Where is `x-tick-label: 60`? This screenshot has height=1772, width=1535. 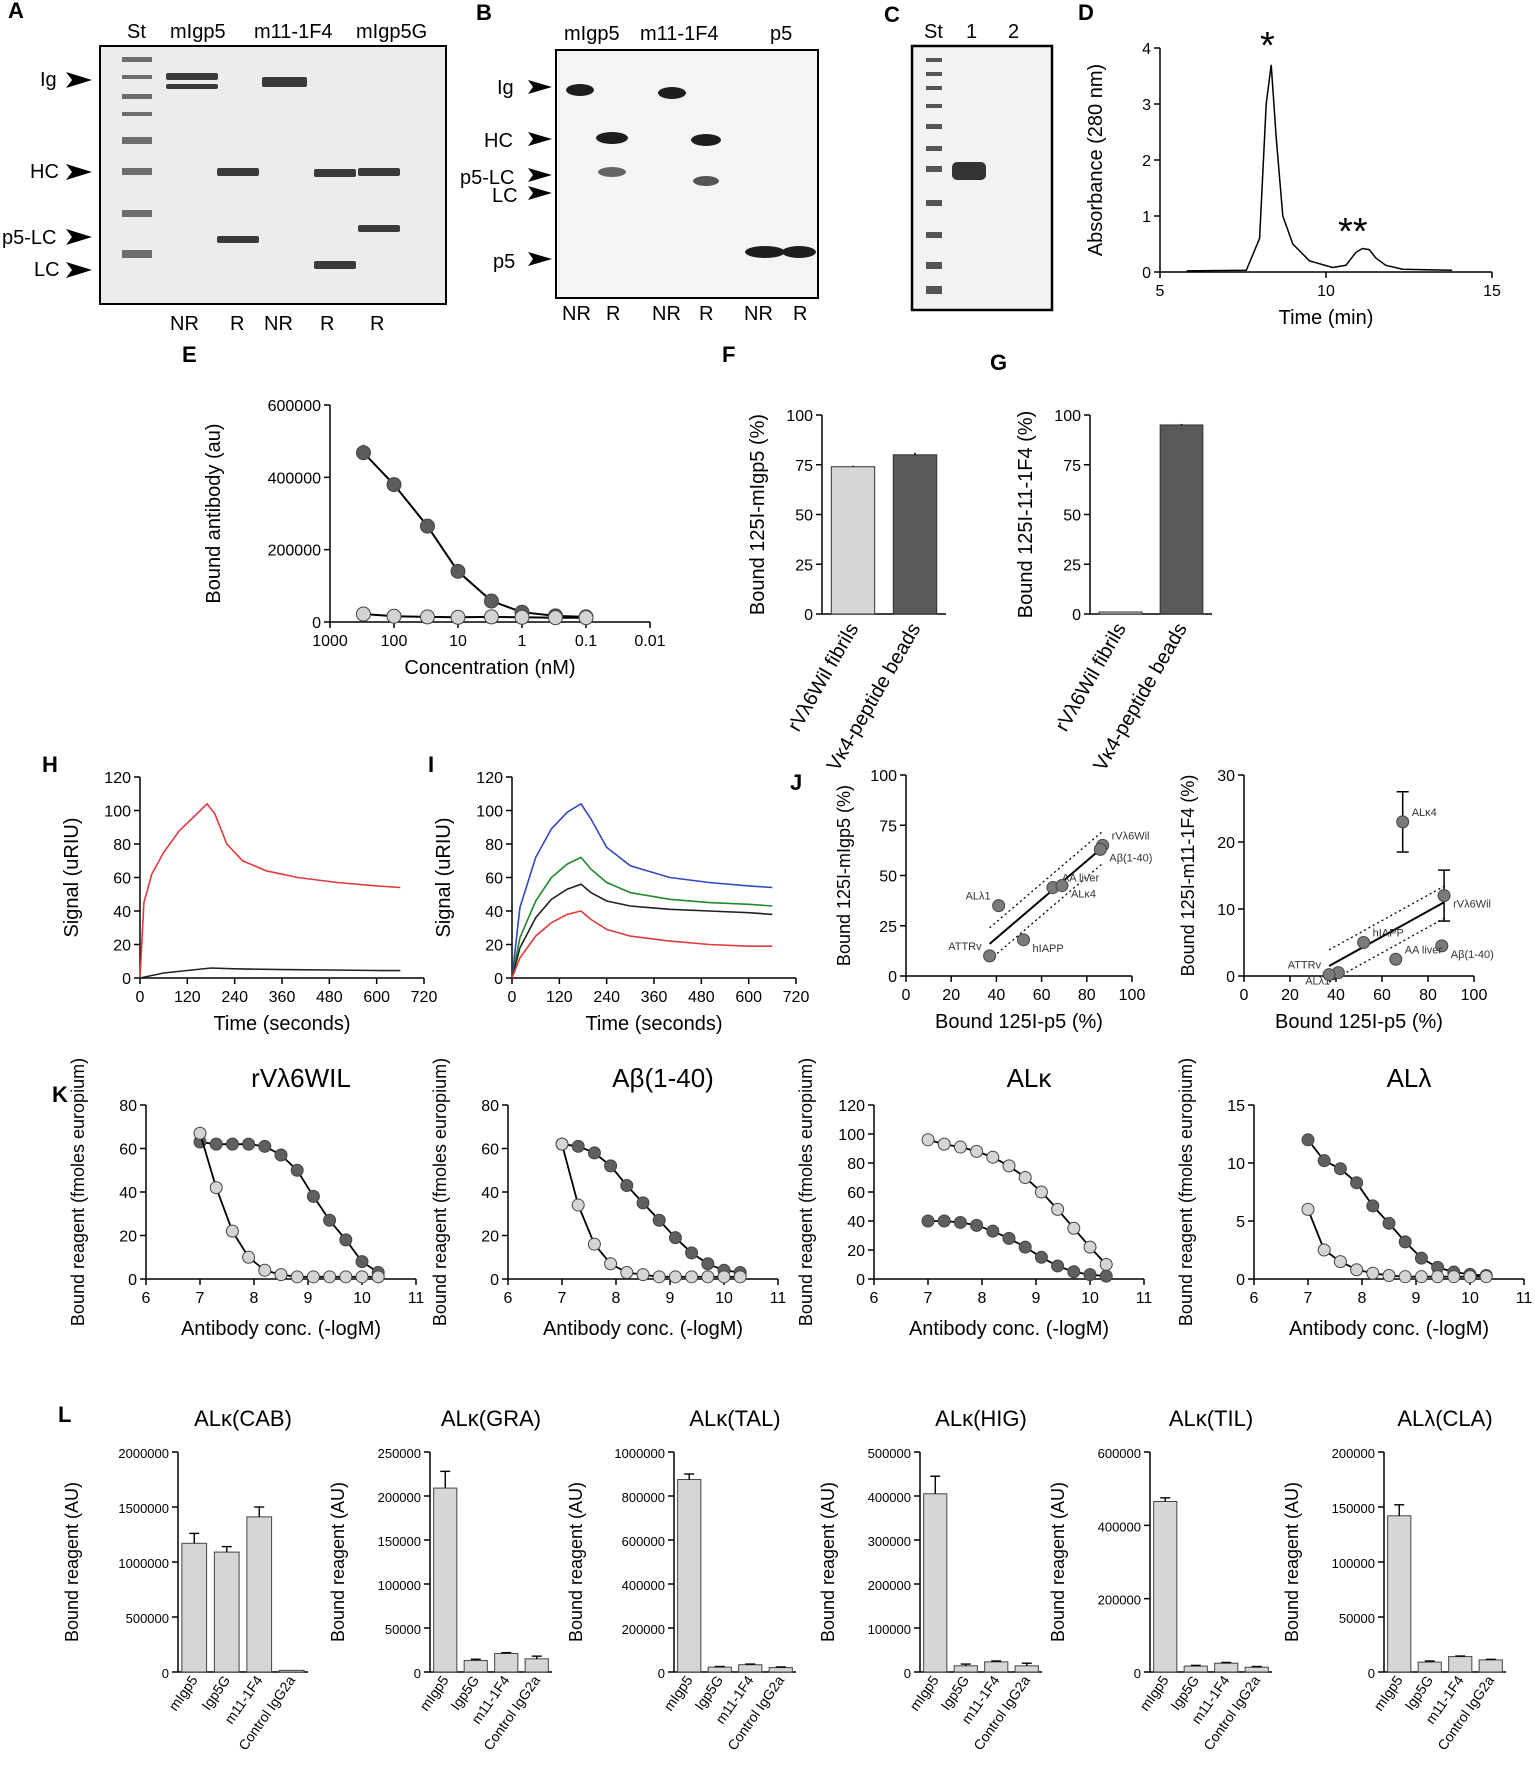 x-tick-label: 60 is located at coordinates (1382, 995).